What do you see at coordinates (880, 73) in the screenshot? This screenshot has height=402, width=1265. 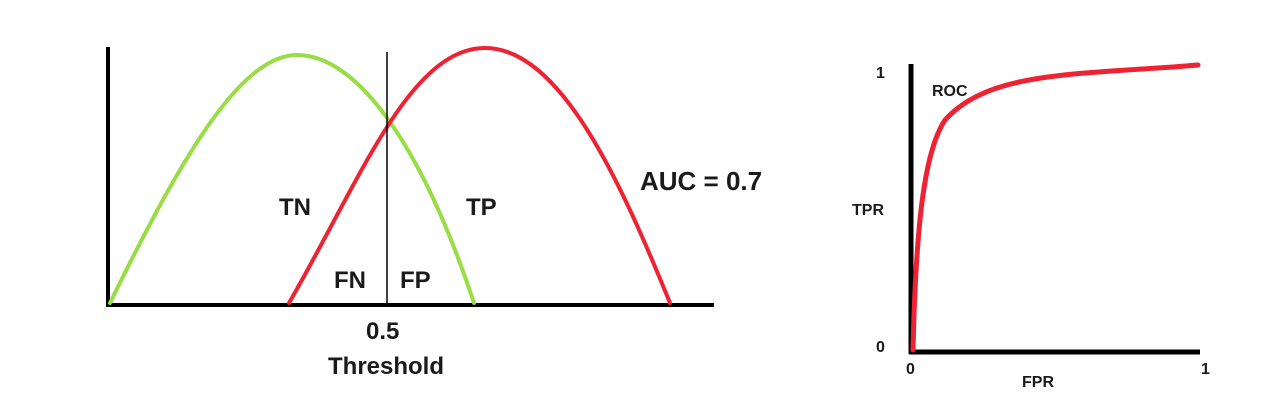 I see `roc-y-tick-top: 1` at bounding box center [880, 73].